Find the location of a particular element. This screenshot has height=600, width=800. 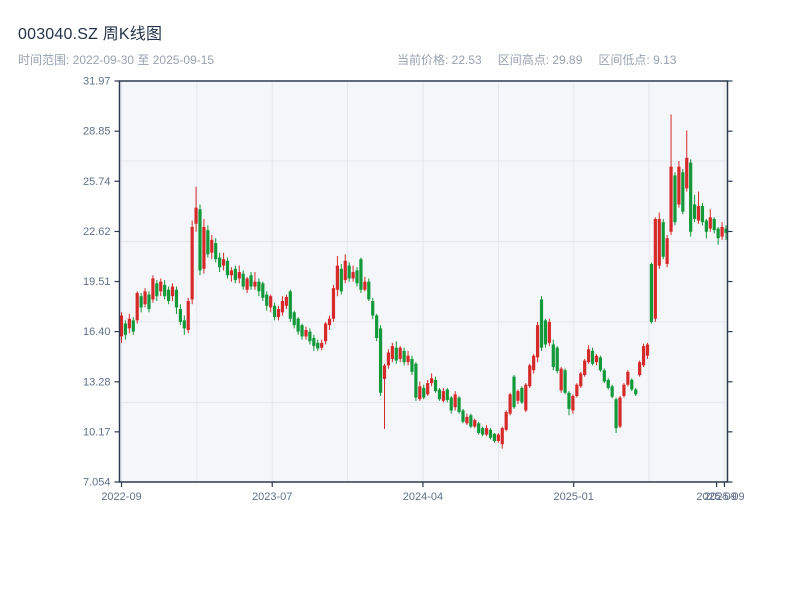

range-high: 区间高点: 29.89 is located at coordinates (540, 60).